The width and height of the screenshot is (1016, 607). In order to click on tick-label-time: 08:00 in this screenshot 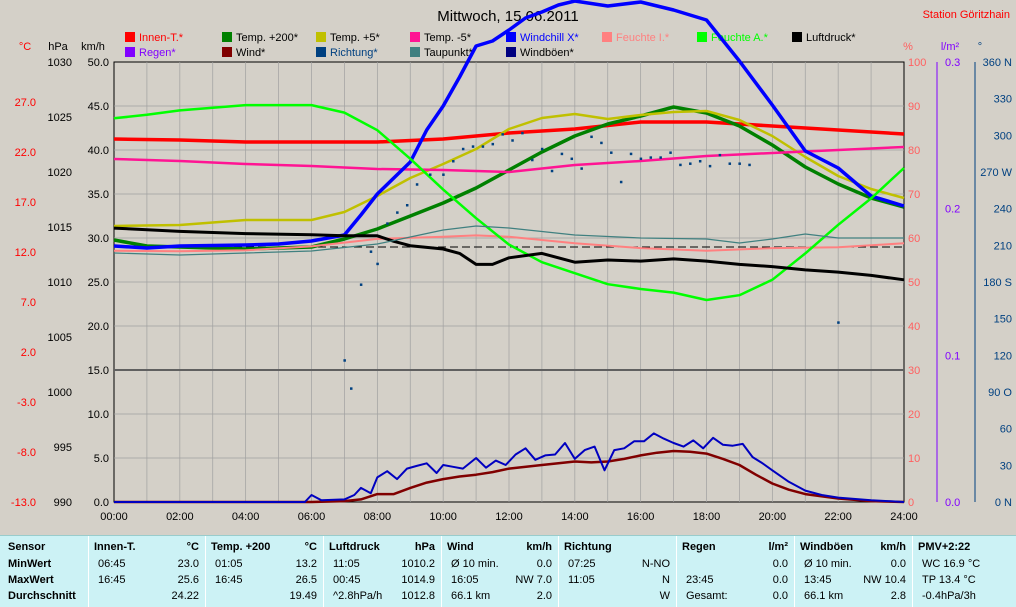, I will do `click(378, 517)`.